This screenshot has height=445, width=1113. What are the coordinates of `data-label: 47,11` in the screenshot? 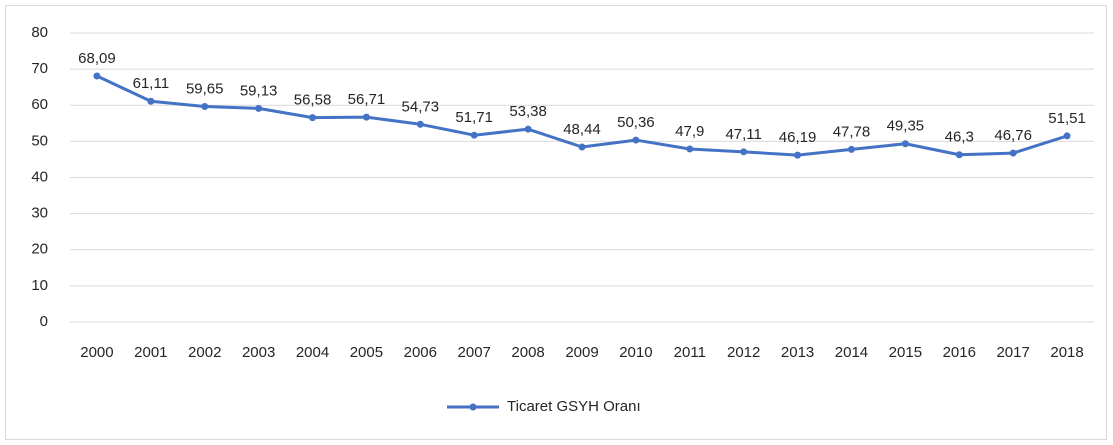 It's located at (743, 134).